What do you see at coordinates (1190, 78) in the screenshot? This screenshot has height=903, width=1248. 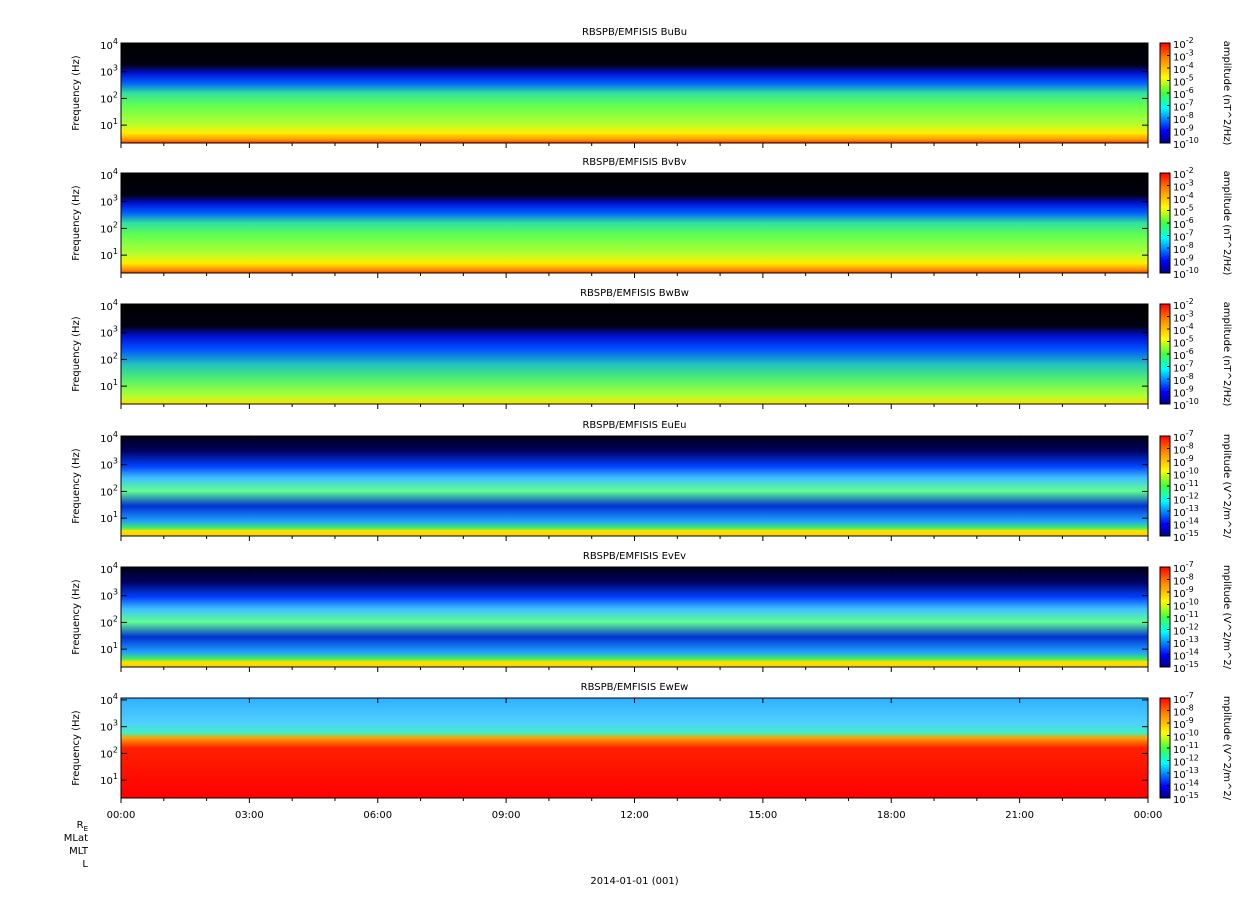 I see `colorbar-tick-label-exp: -5` at bounding box center [1190, 78].